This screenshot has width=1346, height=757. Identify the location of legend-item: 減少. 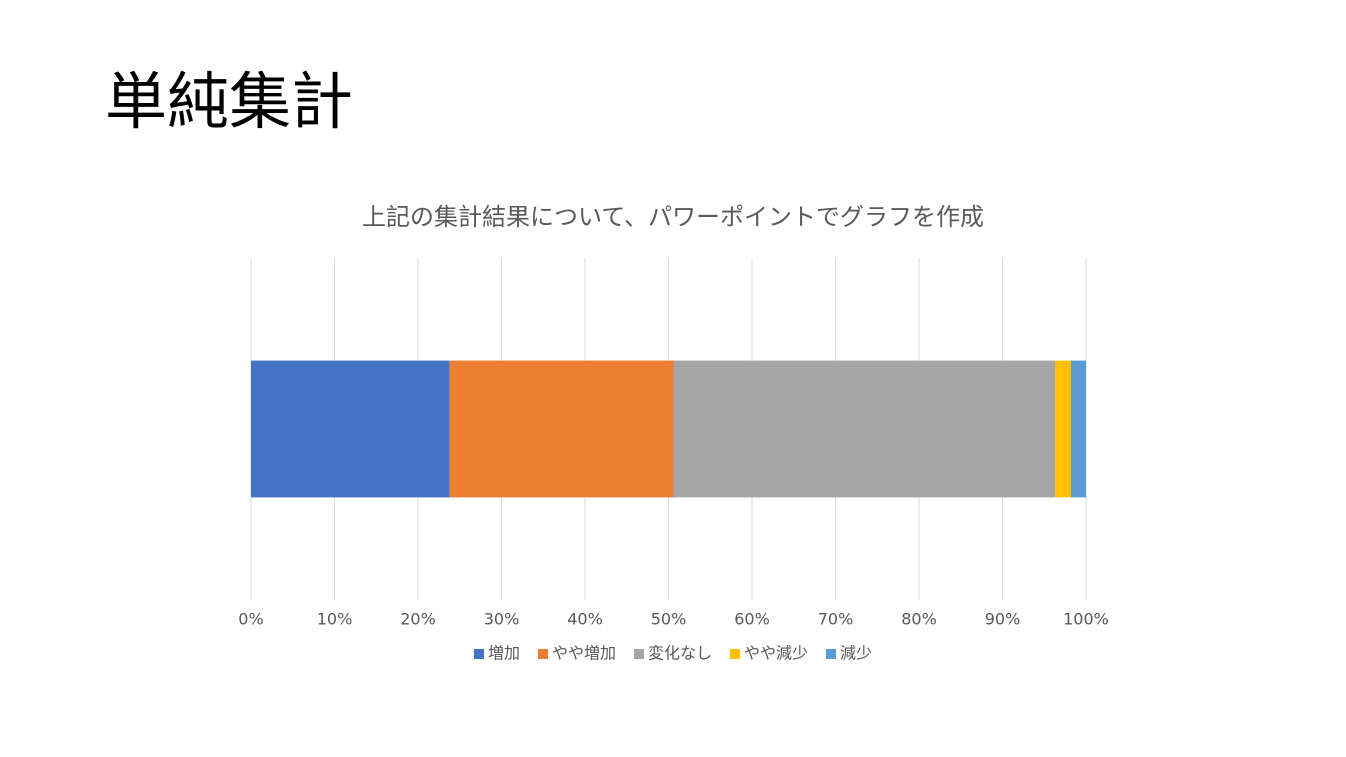
(849, 653).